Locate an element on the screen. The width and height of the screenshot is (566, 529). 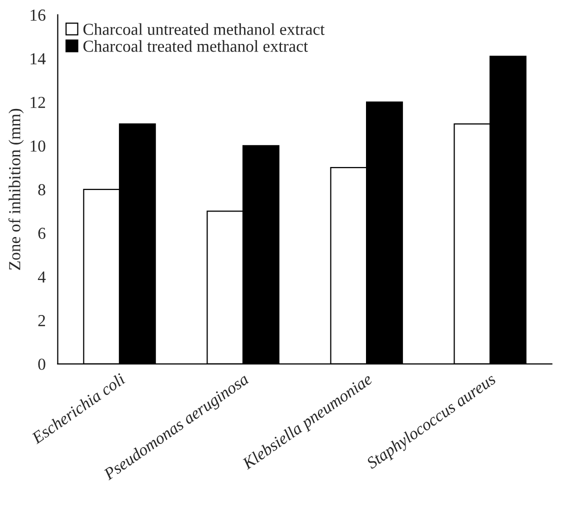
y-tick-label: 12 is located at coordinates (38, 102).